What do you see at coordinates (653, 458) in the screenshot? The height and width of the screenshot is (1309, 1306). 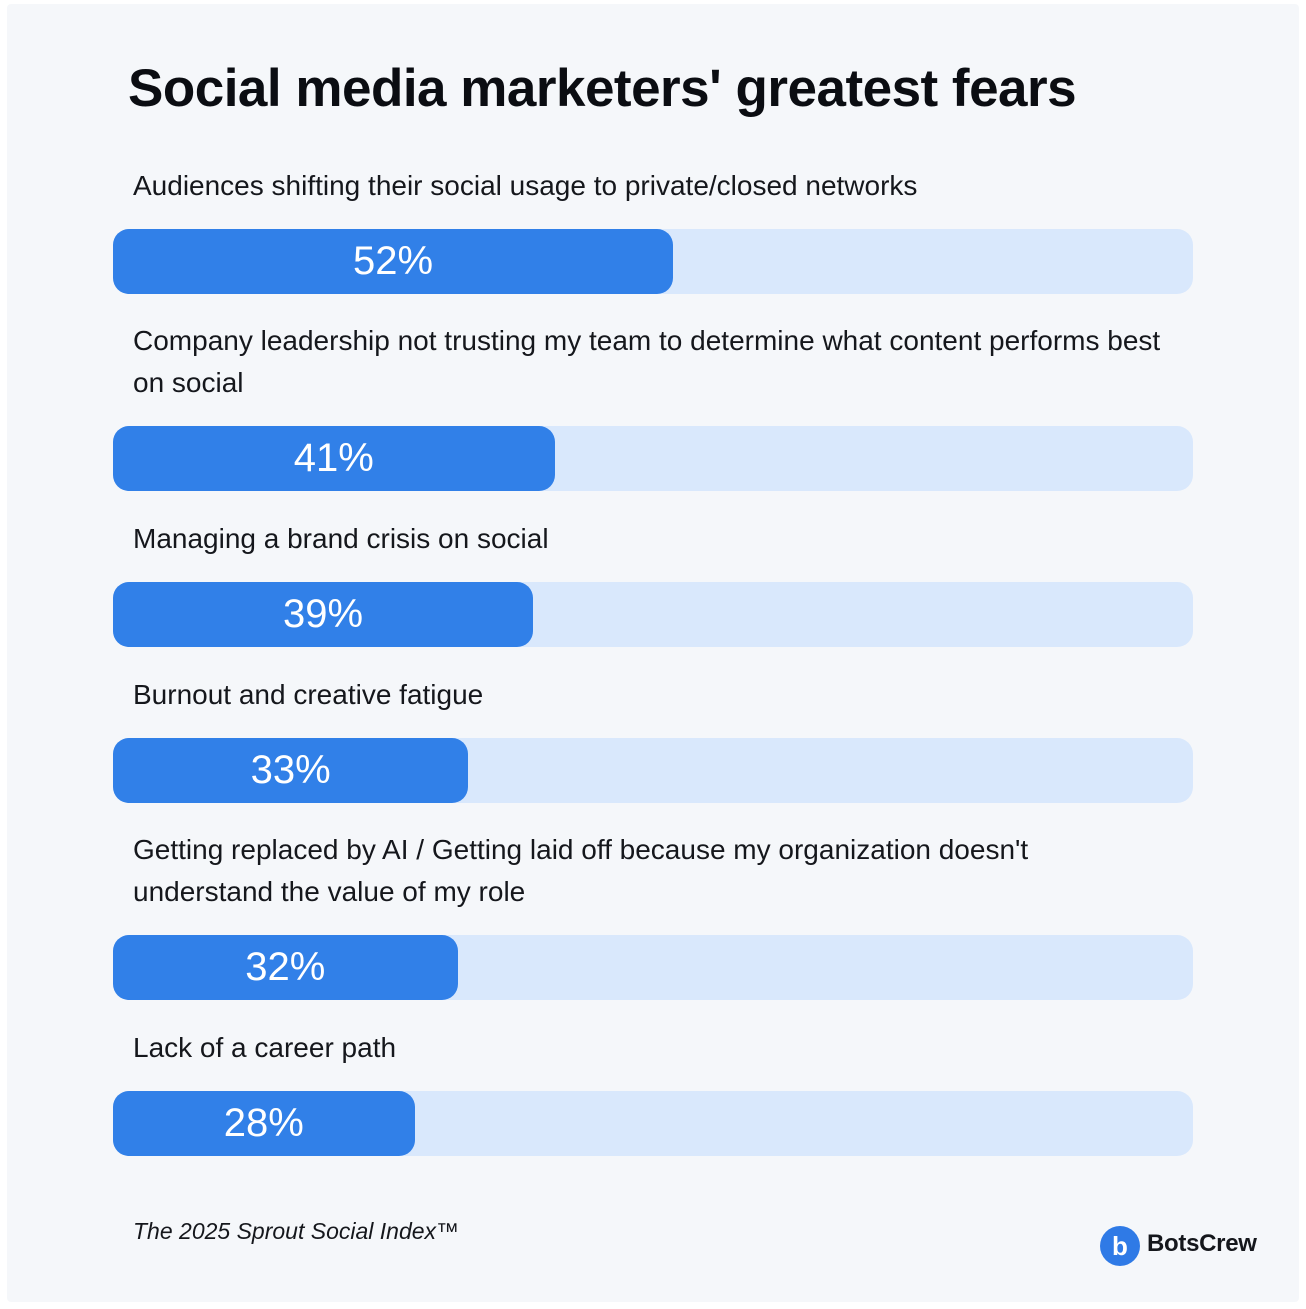 I see `bar-track: 41%` at bounding box center [653, 458].